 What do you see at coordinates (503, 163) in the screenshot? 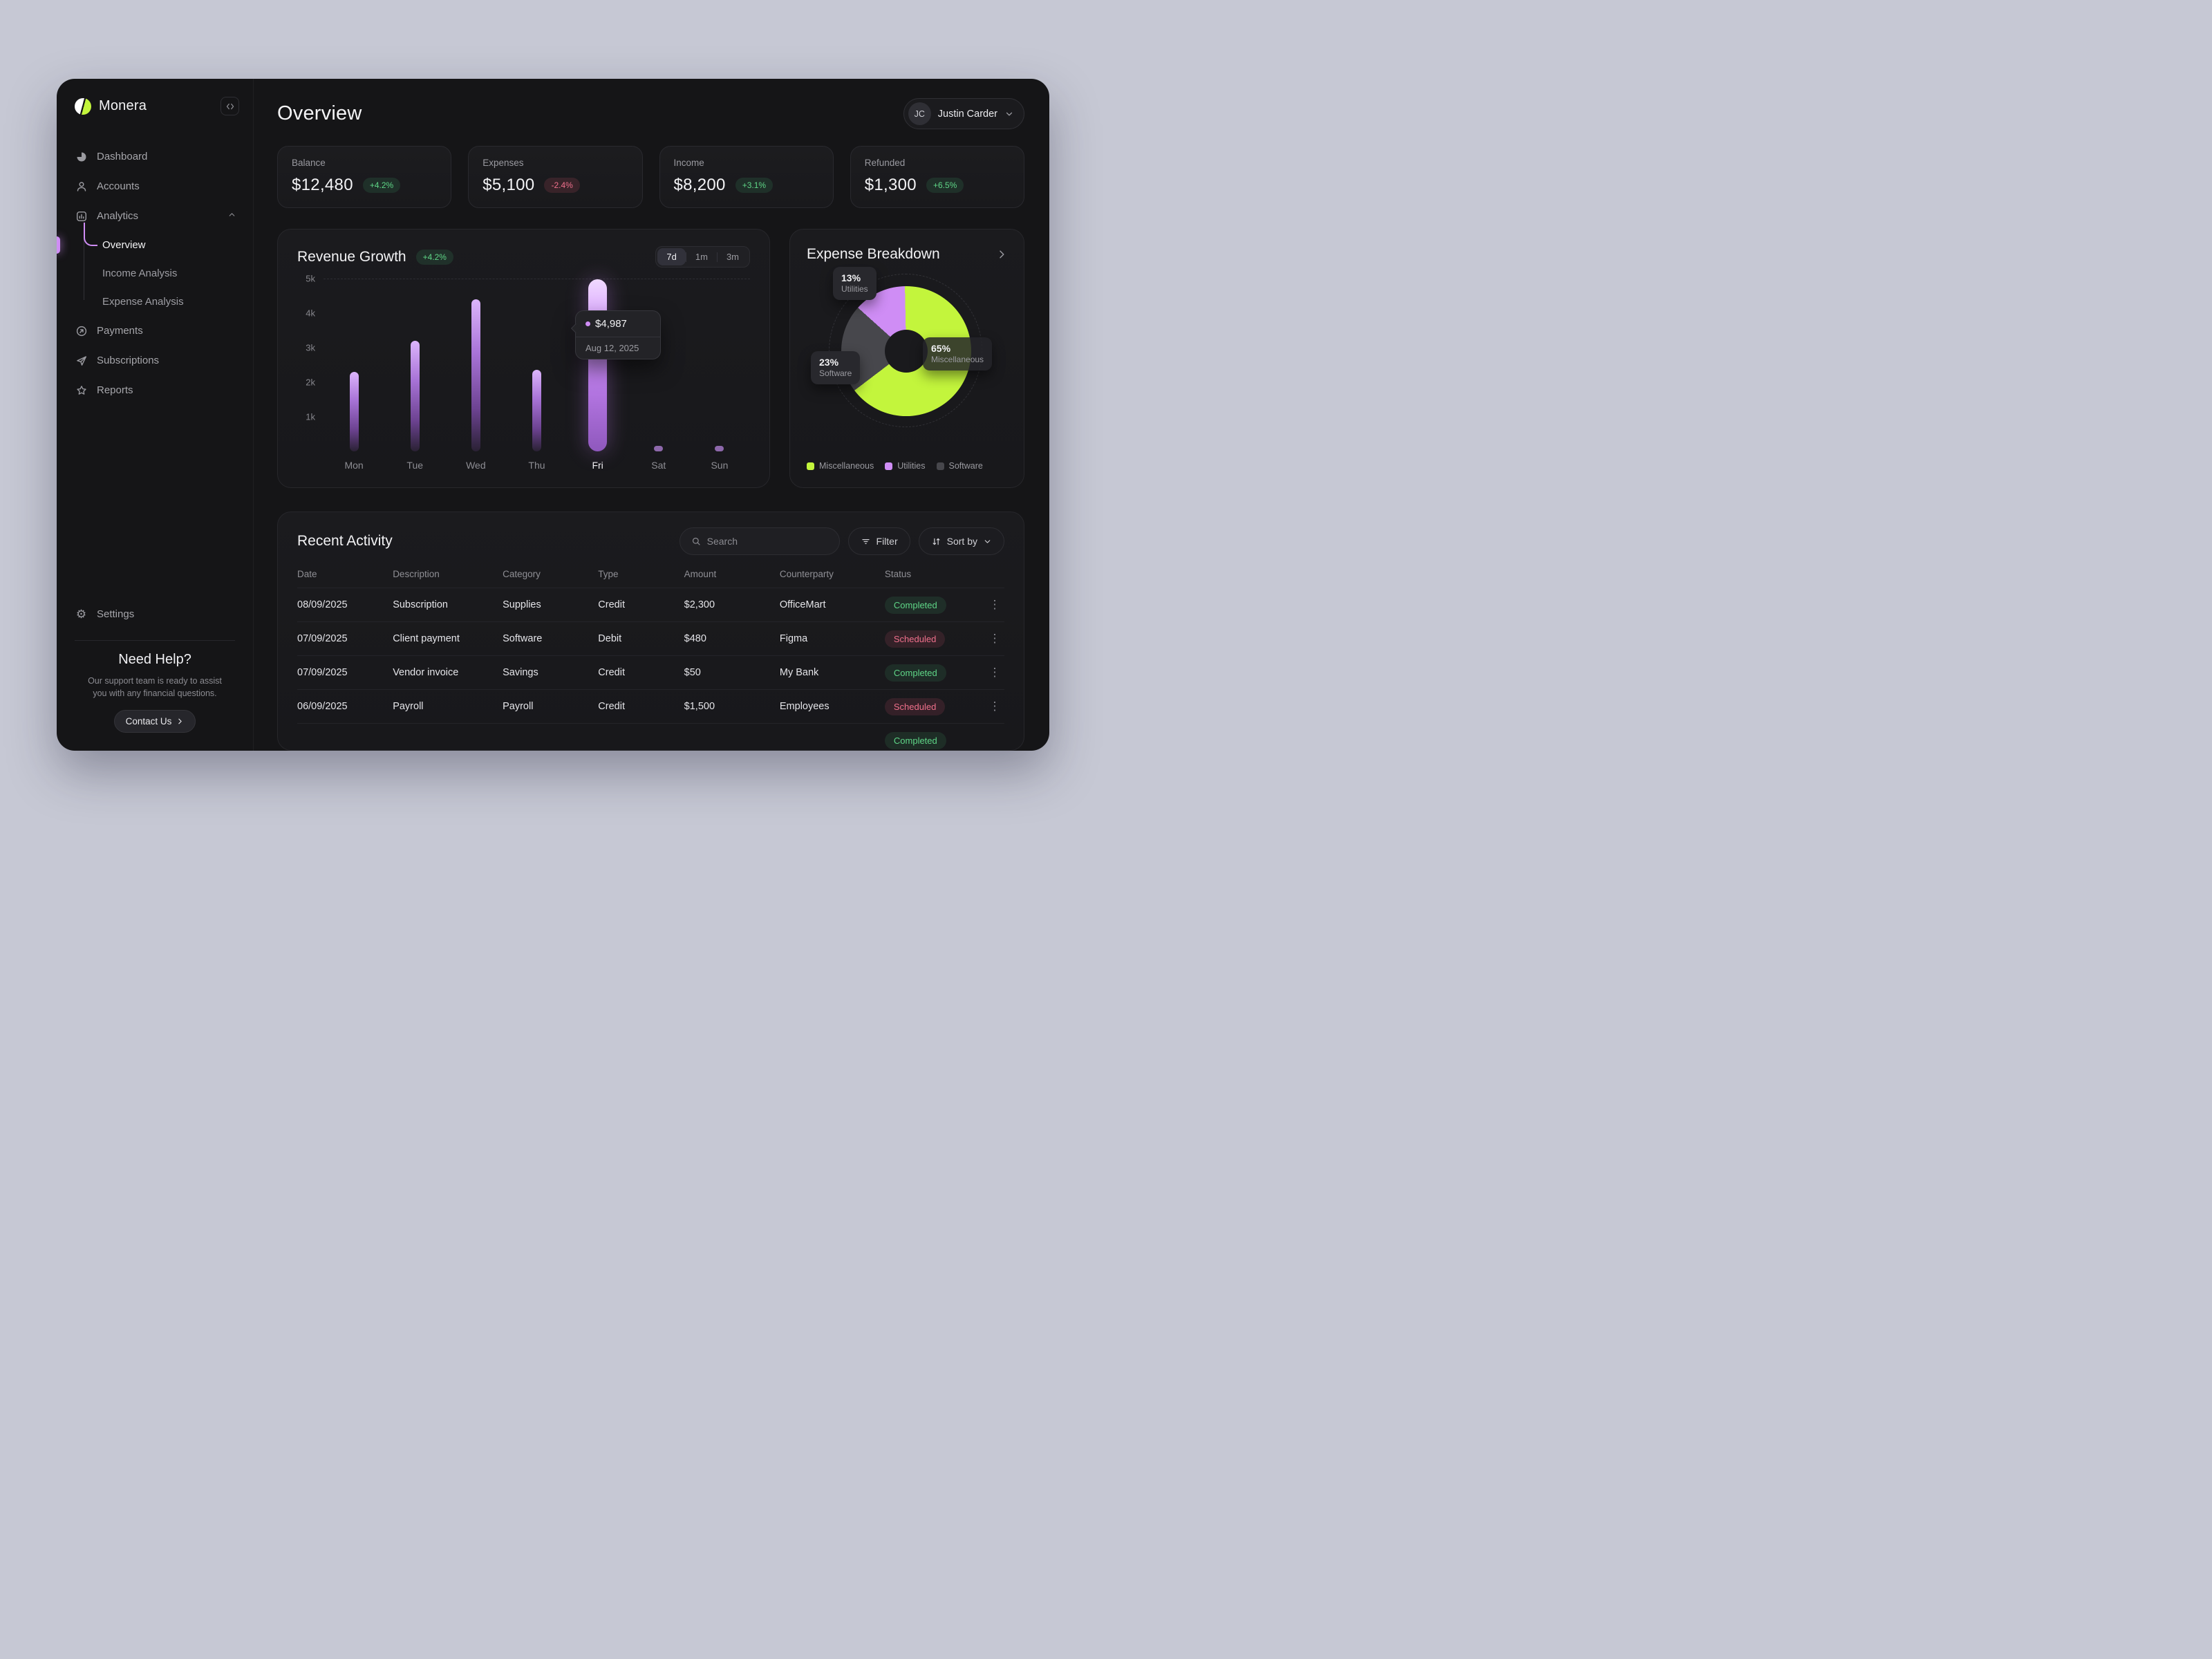
I see `stat-label: Expenses` at bounding box center [503, 163].